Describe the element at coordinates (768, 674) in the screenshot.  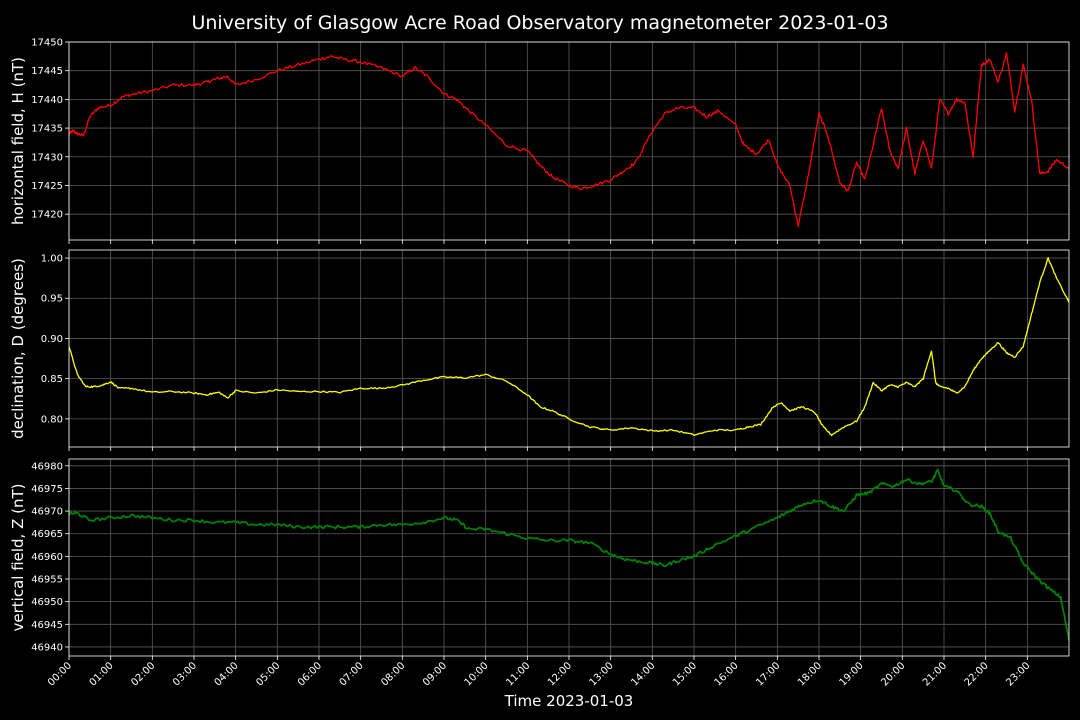
I see `x-tick-label: 17:00` at that location.